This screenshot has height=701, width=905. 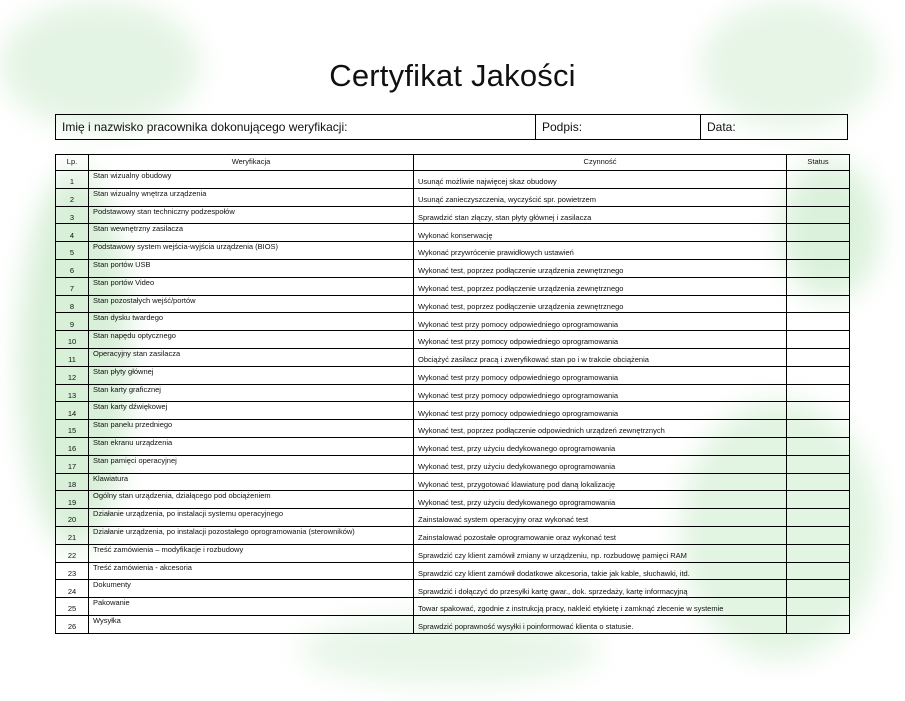 What do you see at coordinates (251, 589) in the screenshot?
I see `verification-cell: Dokumenty` at bounding box center [251, 589].